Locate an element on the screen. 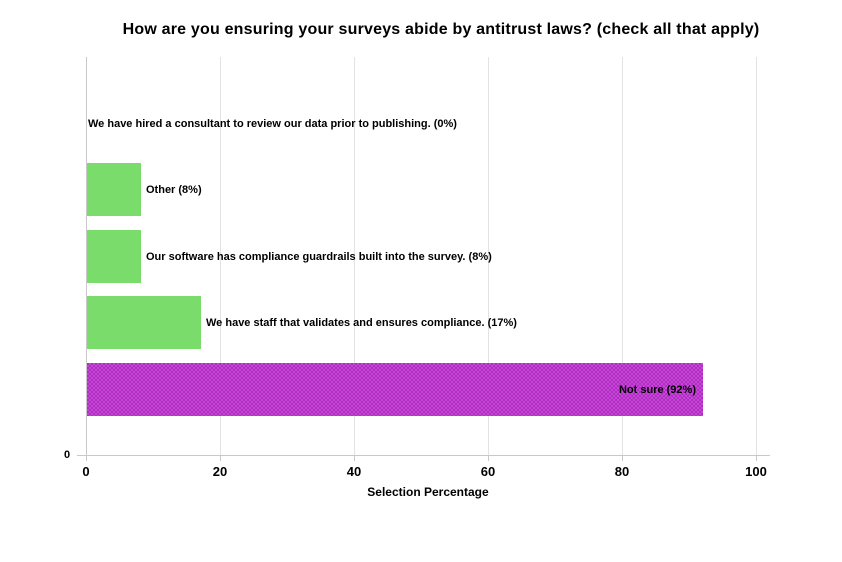 Image resolution: width=842 pixels, height=562 pixels. y-axis-line is located at coordinates (86, 256).